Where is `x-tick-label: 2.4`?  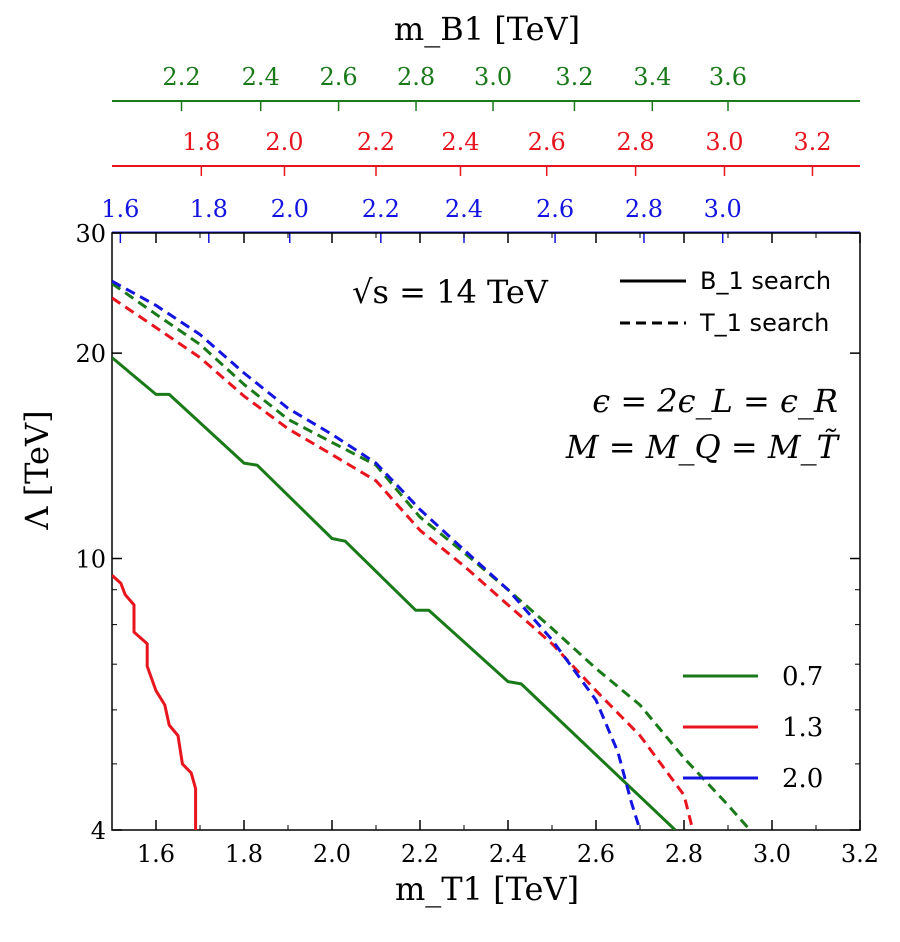
x-tick-label: 2.4 is located at coordinates (508, 854).